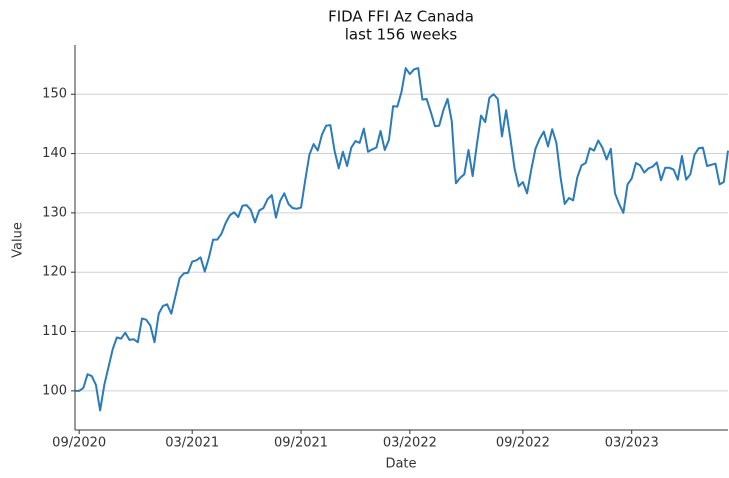 This screenshot has height=478, width=729. What do you see at coordinates (301, 443) in the screenshot?
I see `x-tick-label: 09/2021` at bounding box center [301, 443].